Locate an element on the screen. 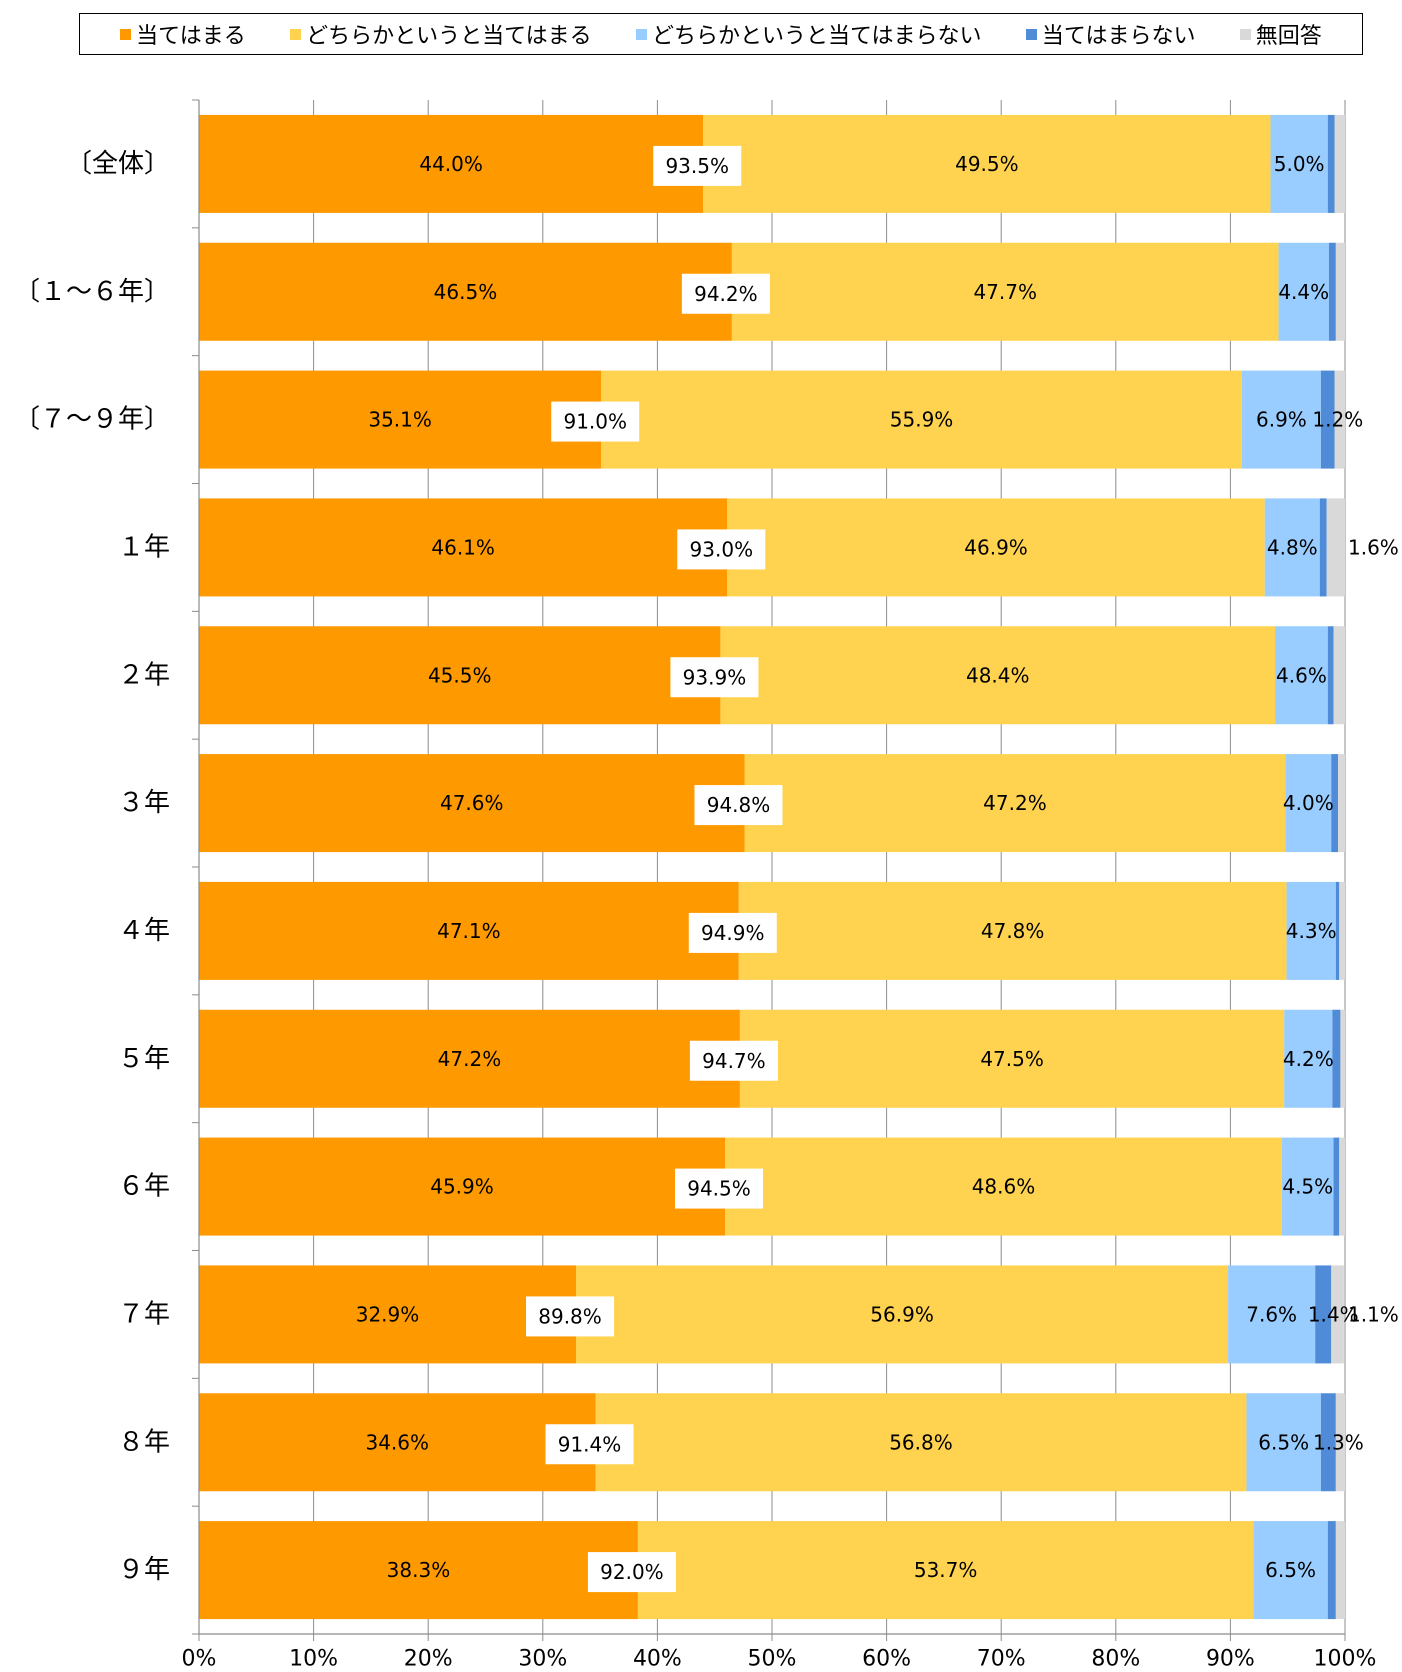 This screenshot has width=1402, height=1672. data-label-2-0: 35.1% is located at coordinates (400, 420).